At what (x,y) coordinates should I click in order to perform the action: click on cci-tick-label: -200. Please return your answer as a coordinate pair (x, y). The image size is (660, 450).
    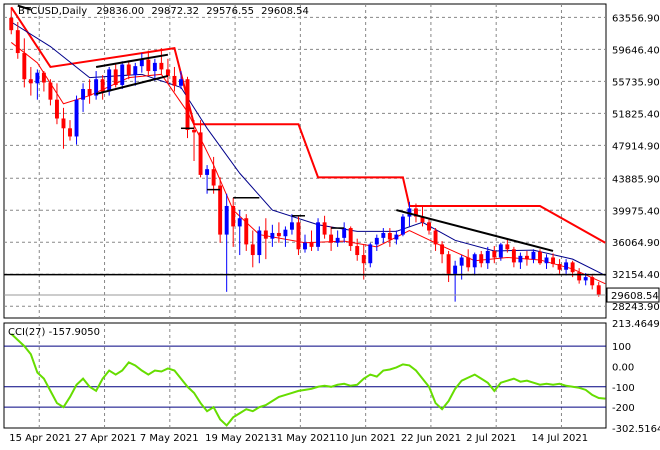
    Looking at the image, I should click on (623, 408).